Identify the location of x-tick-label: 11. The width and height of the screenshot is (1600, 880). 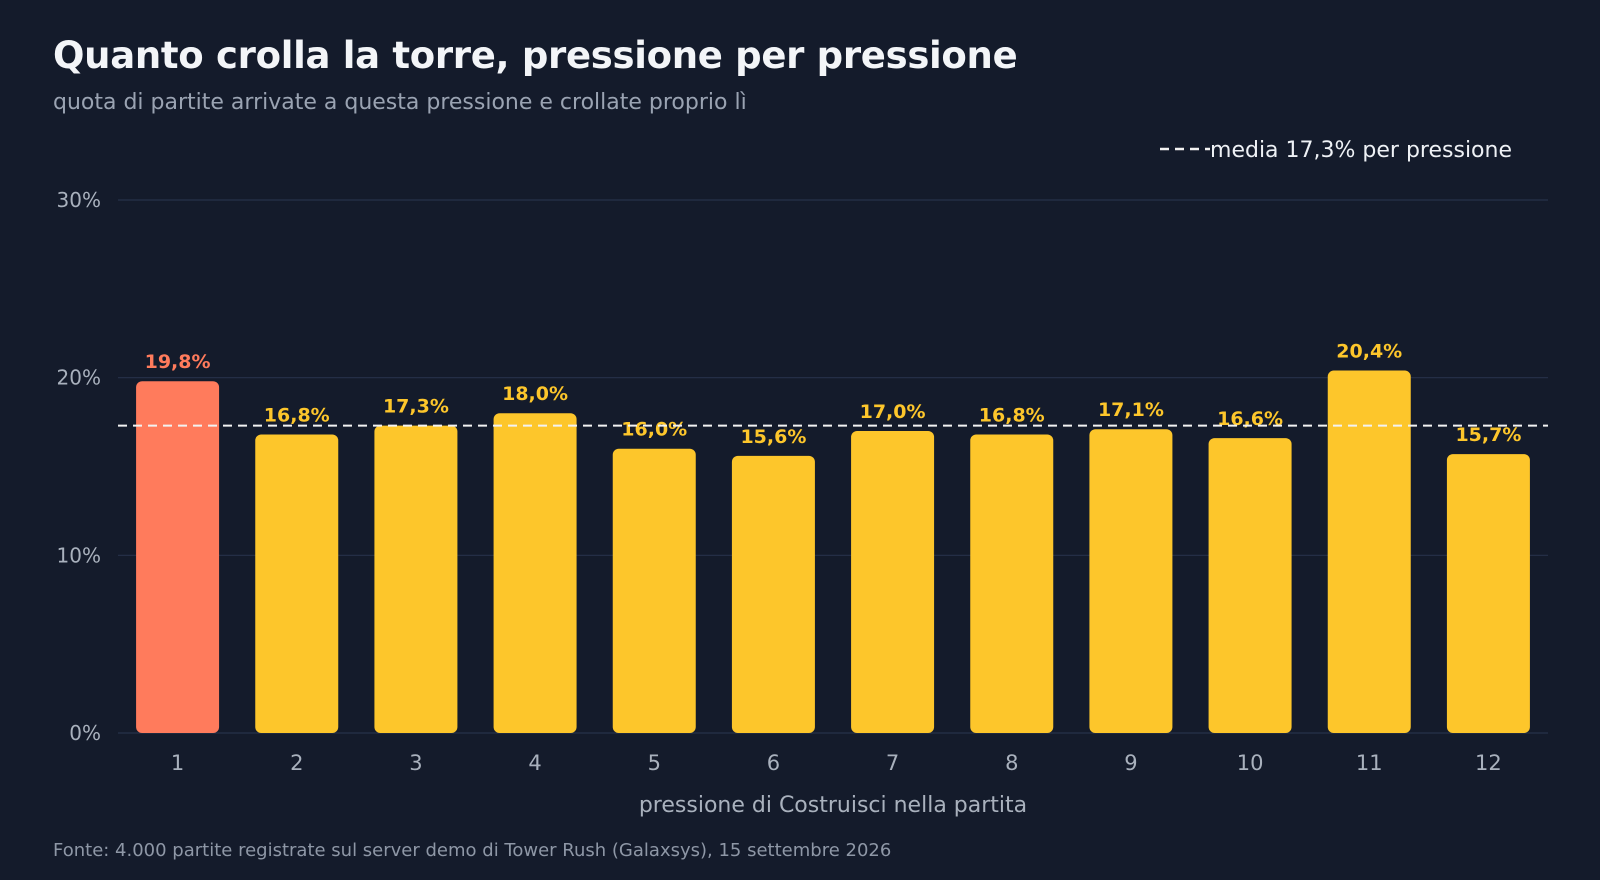
(1369, 763).